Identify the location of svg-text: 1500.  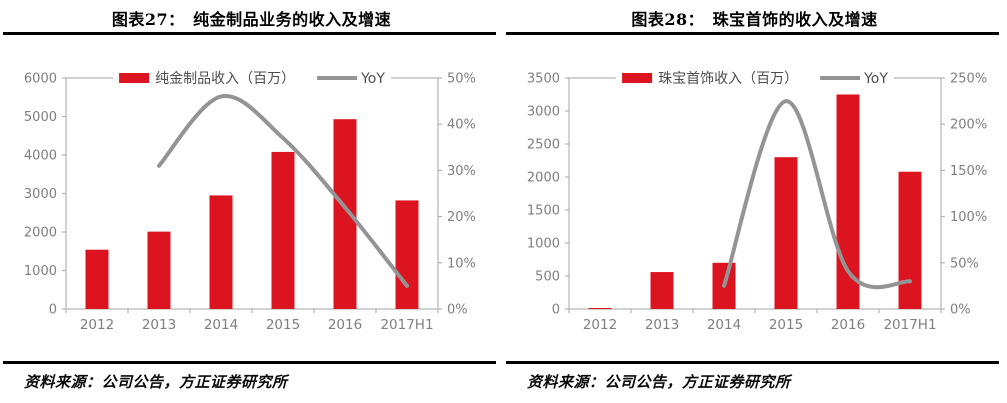
(543, 211).